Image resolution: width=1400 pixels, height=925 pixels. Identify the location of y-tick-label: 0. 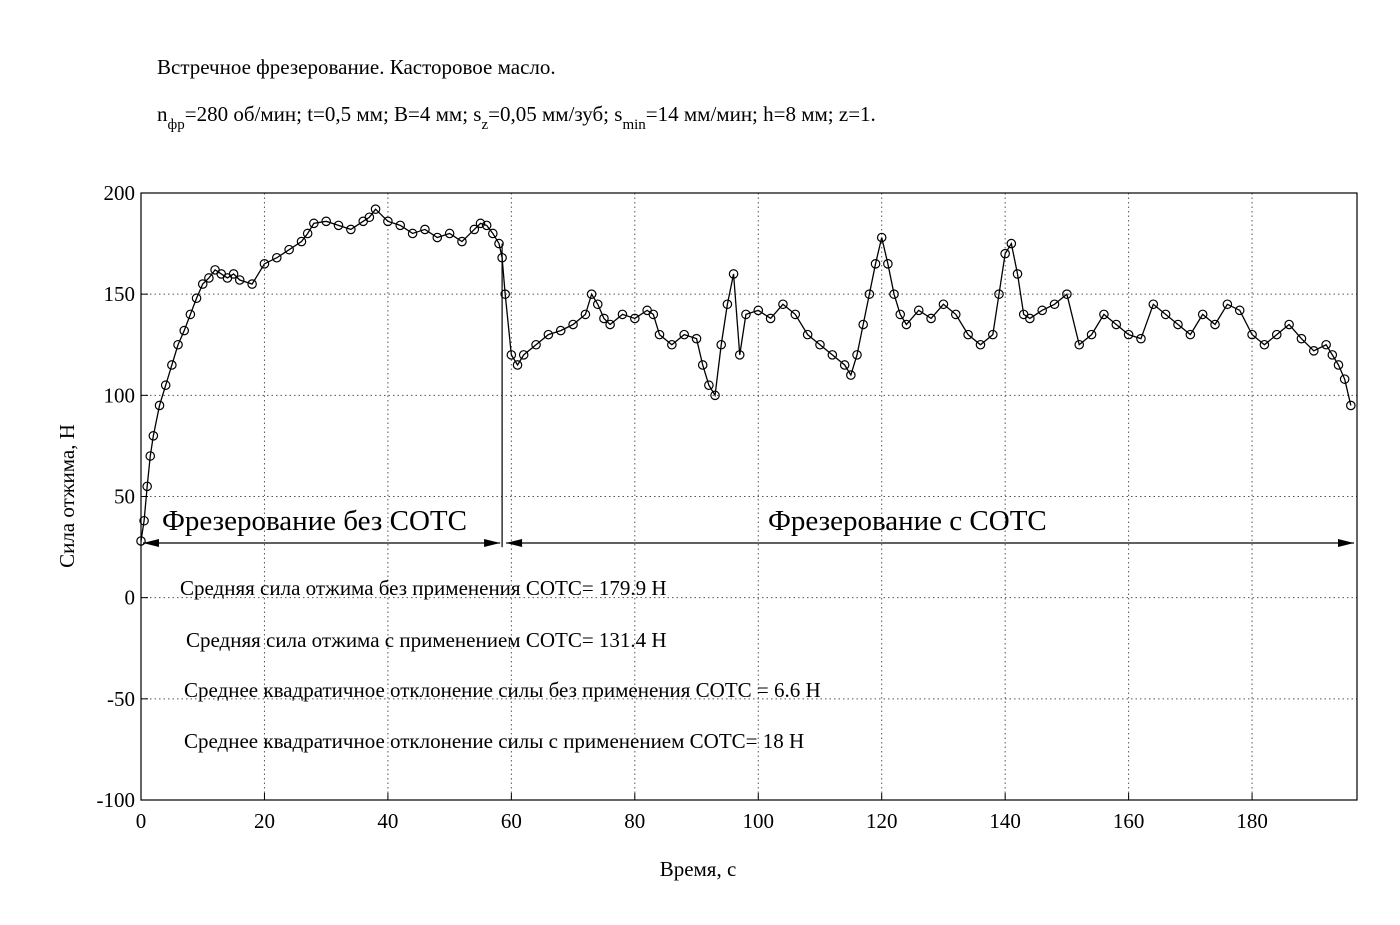
(130, 598).